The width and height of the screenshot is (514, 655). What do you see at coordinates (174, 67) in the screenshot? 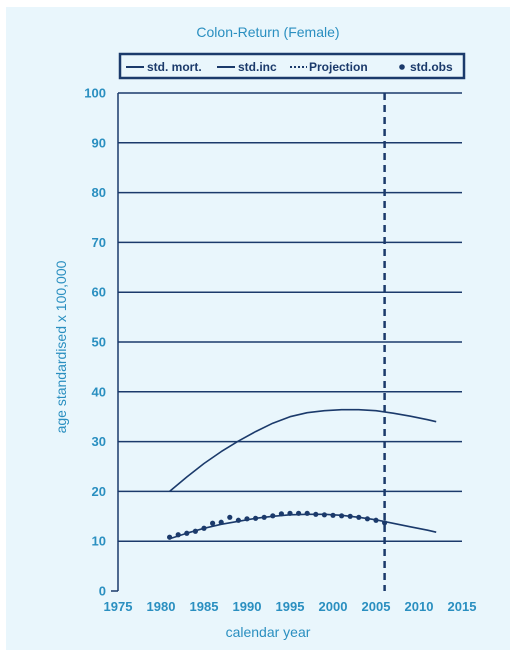
I see `legend-label-std-mort: std. mort.` at bounding box center [174, 67].